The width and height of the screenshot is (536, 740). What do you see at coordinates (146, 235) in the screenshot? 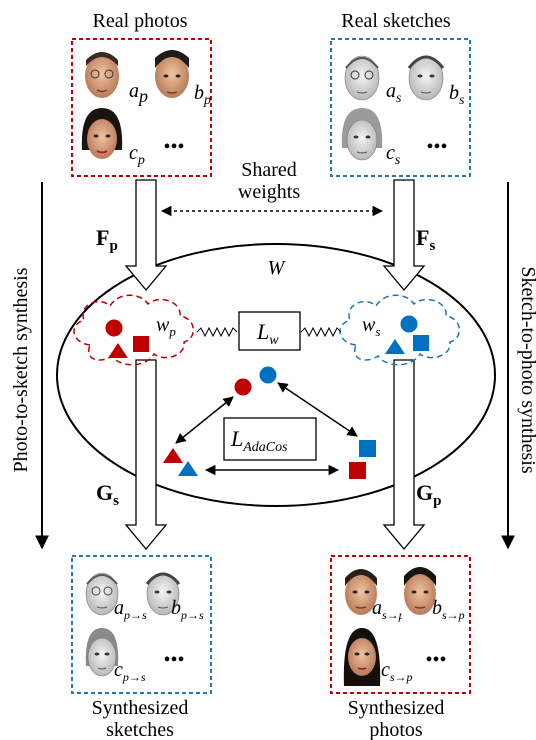
I see `encoder-photo-arrow` at bounding box center [146, 235].